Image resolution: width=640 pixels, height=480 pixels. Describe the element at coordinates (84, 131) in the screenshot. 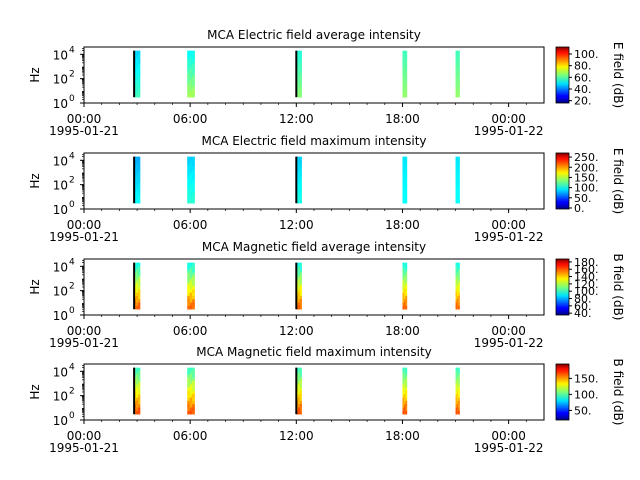

I see `x-date-label: 1995-01-21` at that location.